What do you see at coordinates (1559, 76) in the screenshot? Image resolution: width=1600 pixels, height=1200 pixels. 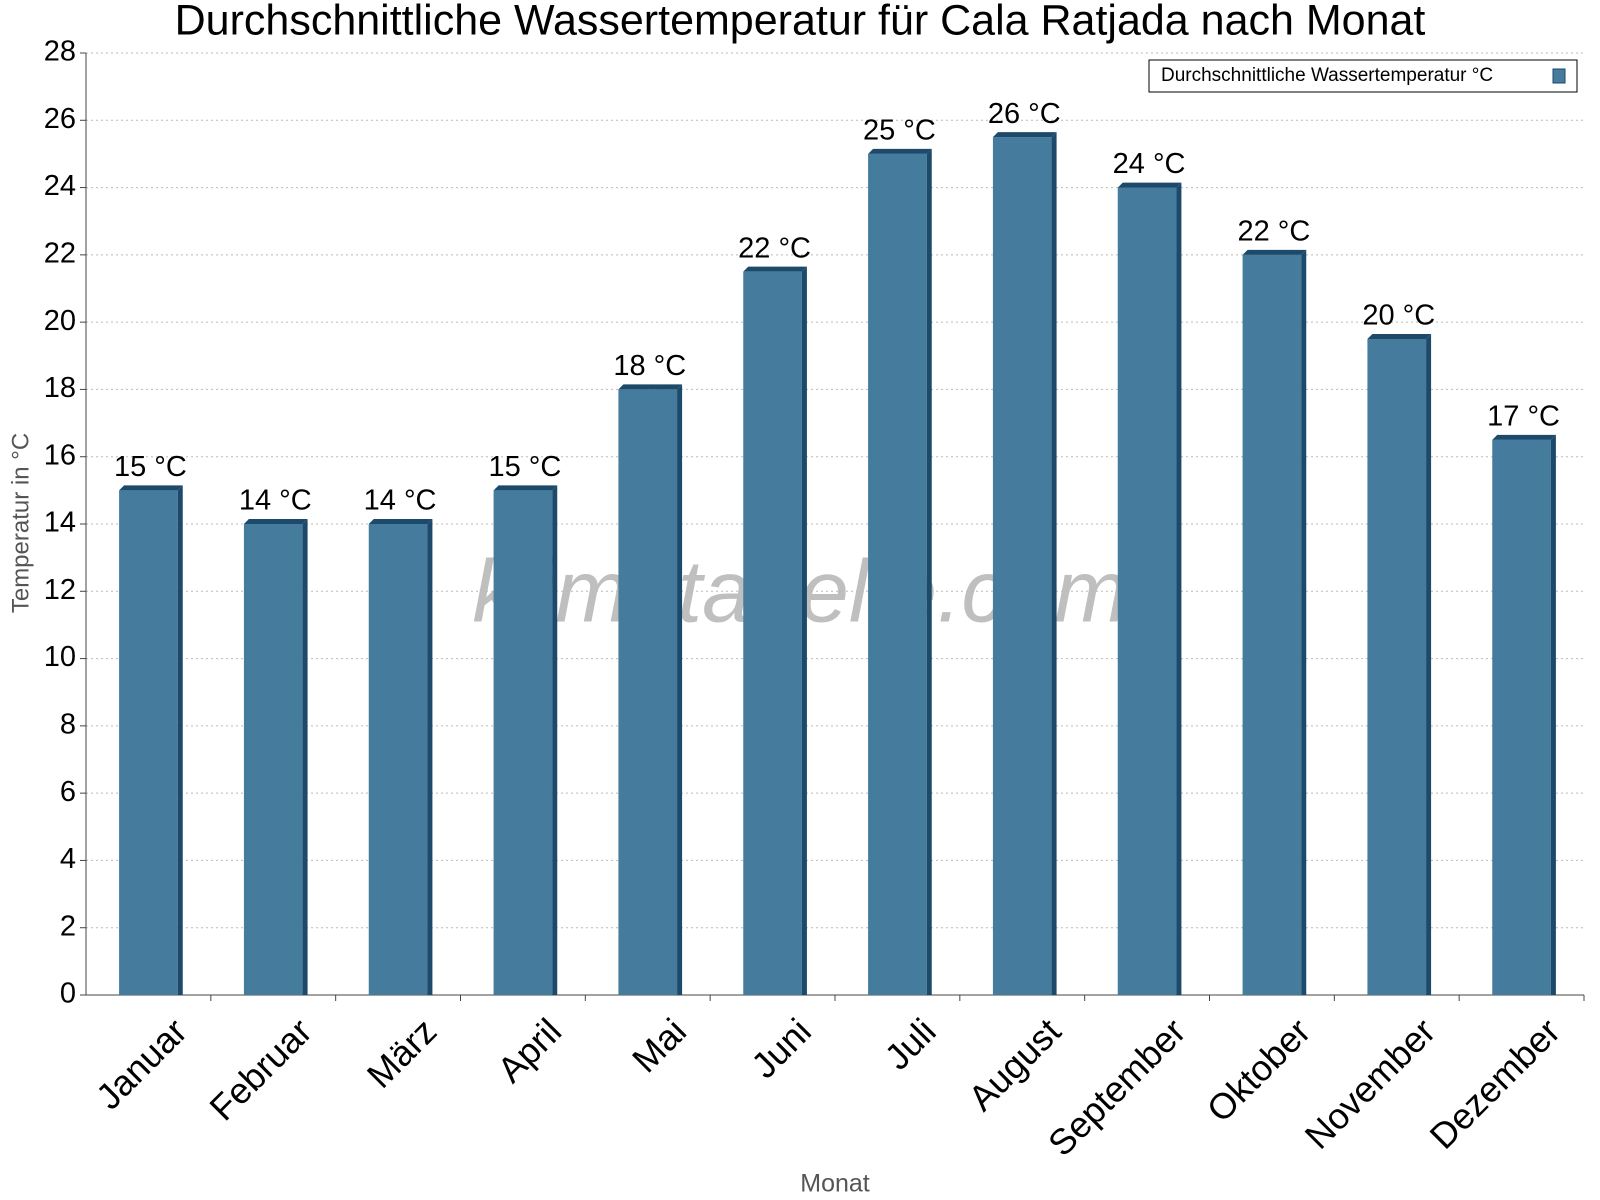 I see `legend-swatch` at bounding box center [1559, 76].